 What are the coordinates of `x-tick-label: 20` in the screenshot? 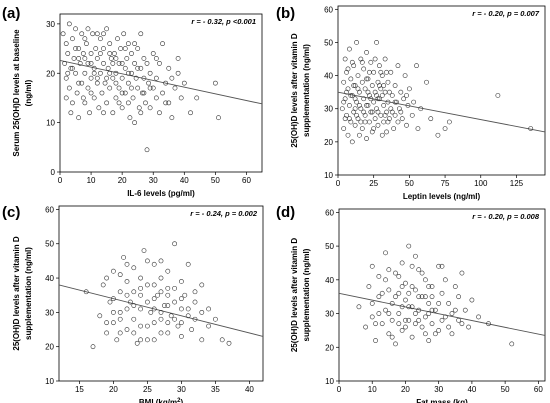 It's located at (113, 389).